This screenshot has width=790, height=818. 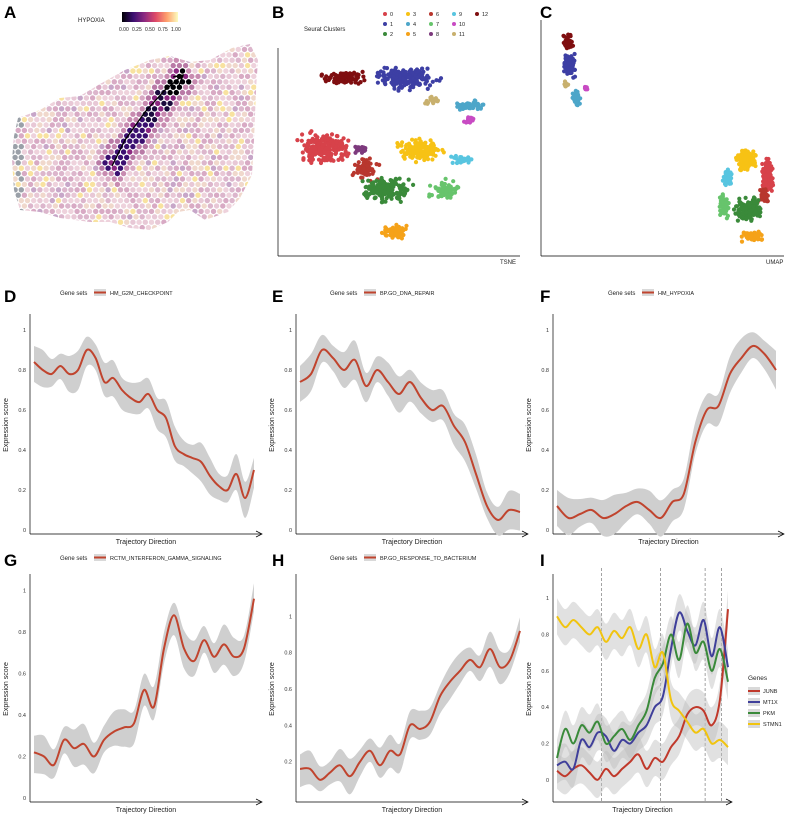 I want to click on panel-f-legend-title: Gene sets, so click(x=621, y=294).